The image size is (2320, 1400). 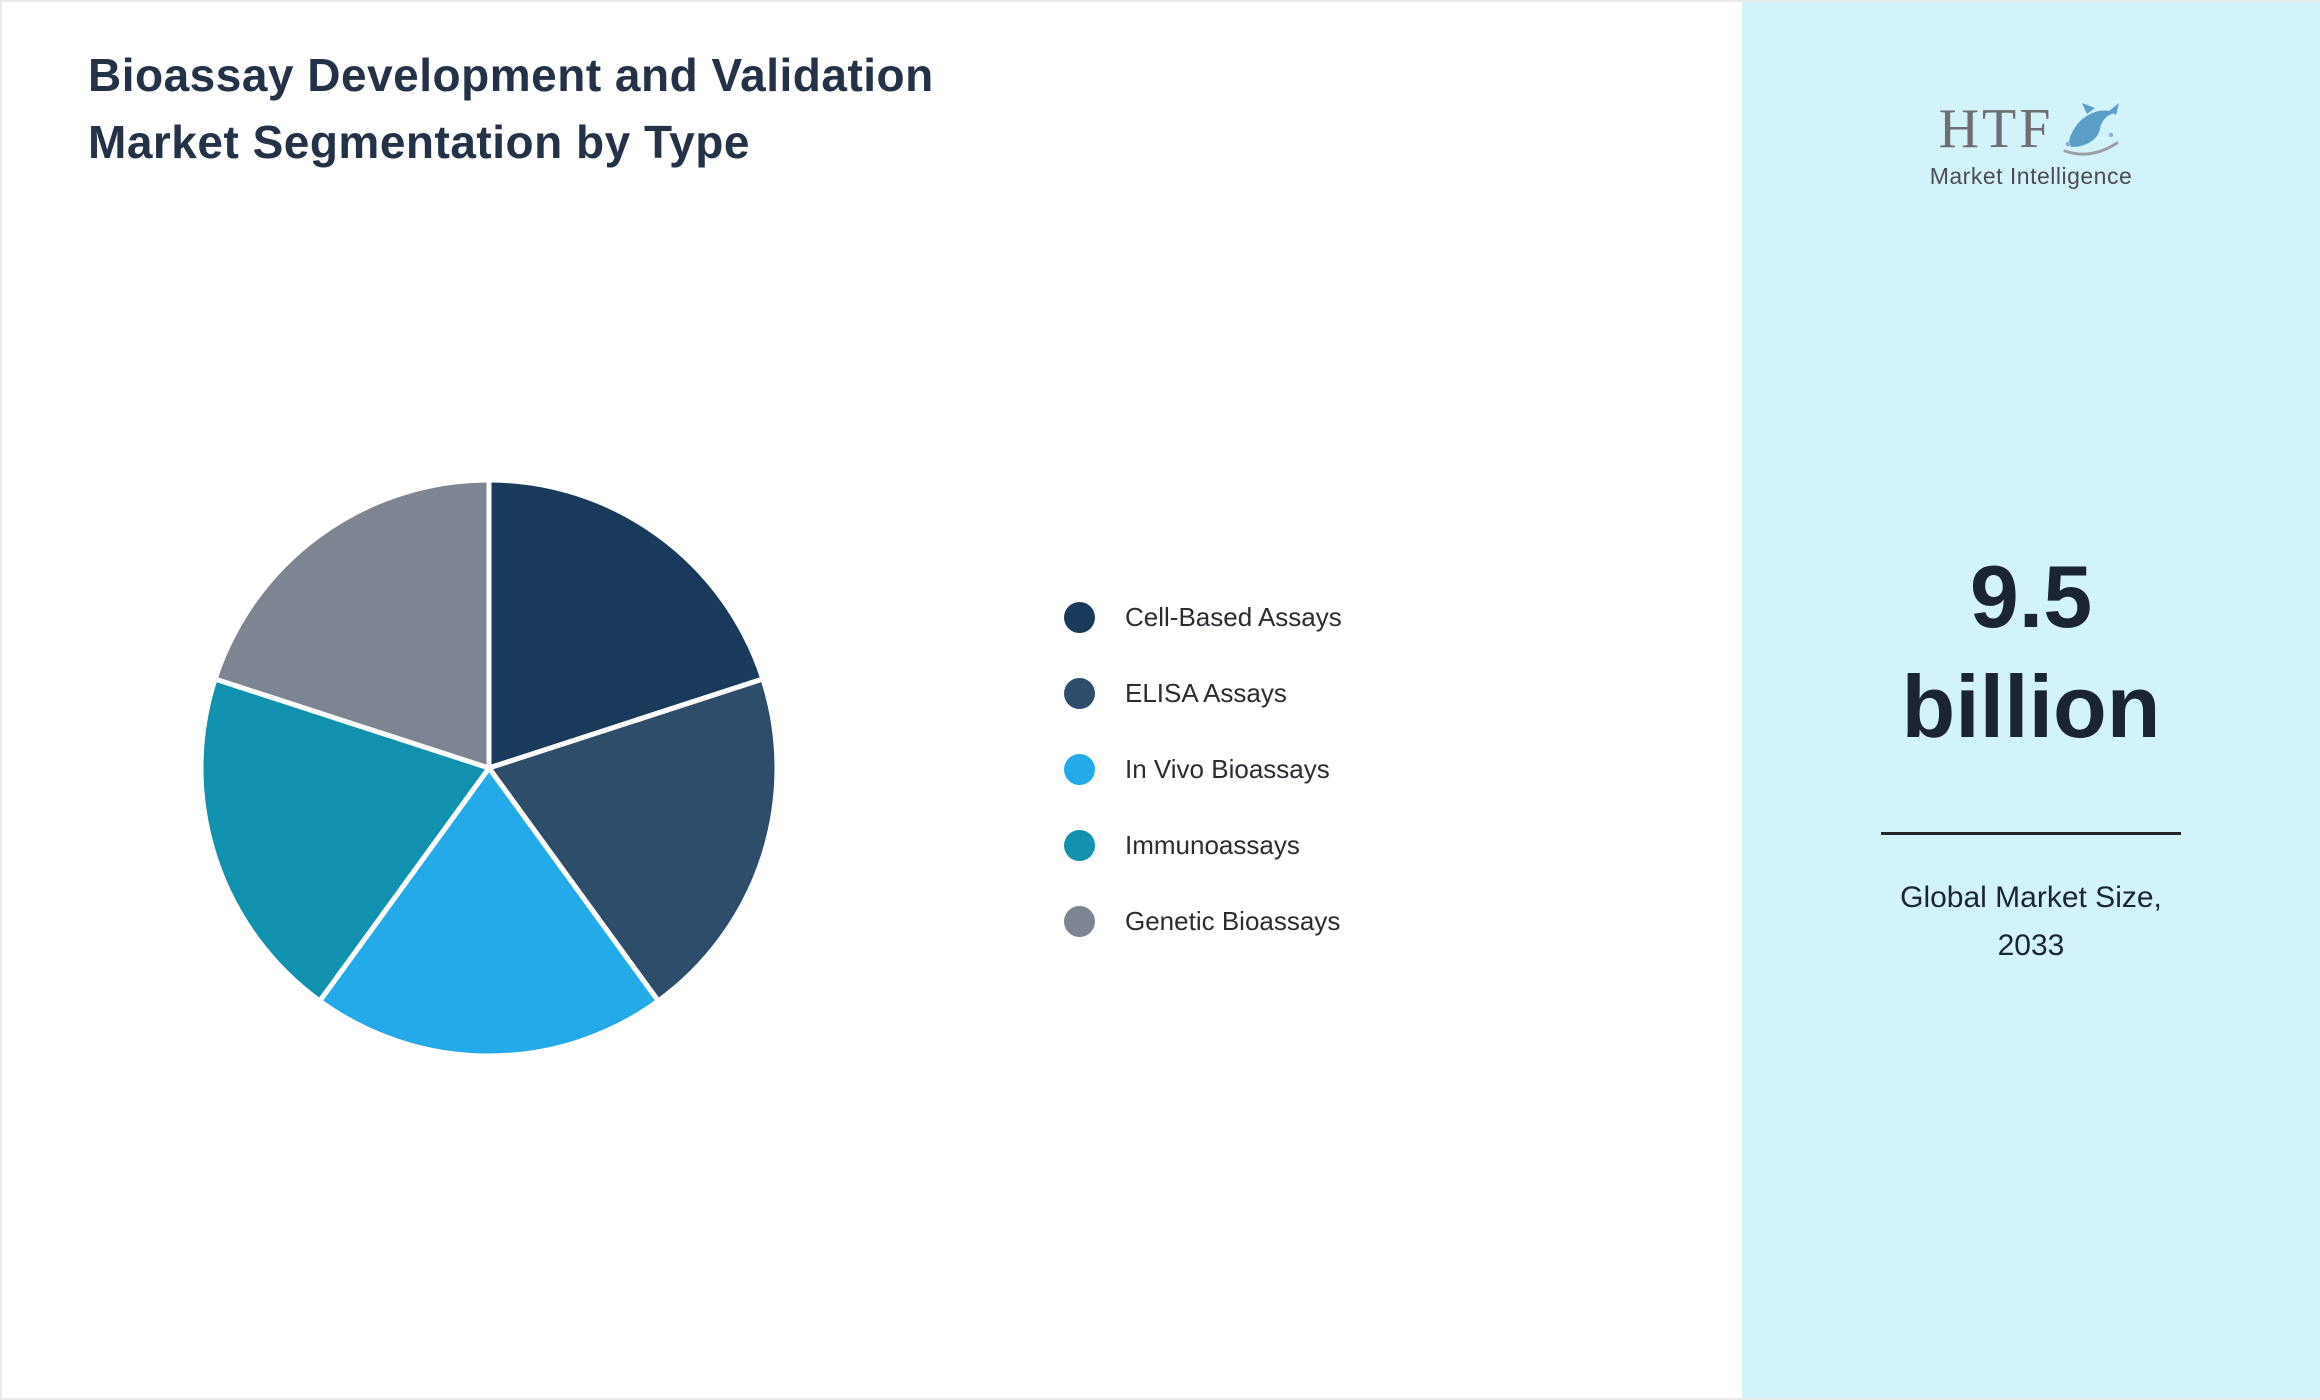 I want to click on logo-text: HTF, so click(x=1996, y=129).